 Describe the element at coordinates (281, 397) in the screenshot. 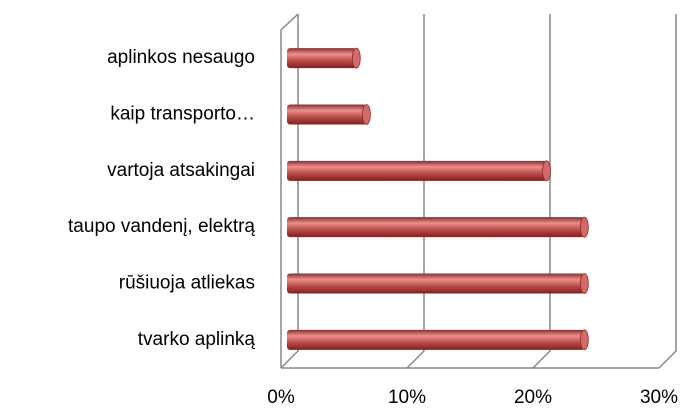

I see `x-tick-label: 0%` at that location.